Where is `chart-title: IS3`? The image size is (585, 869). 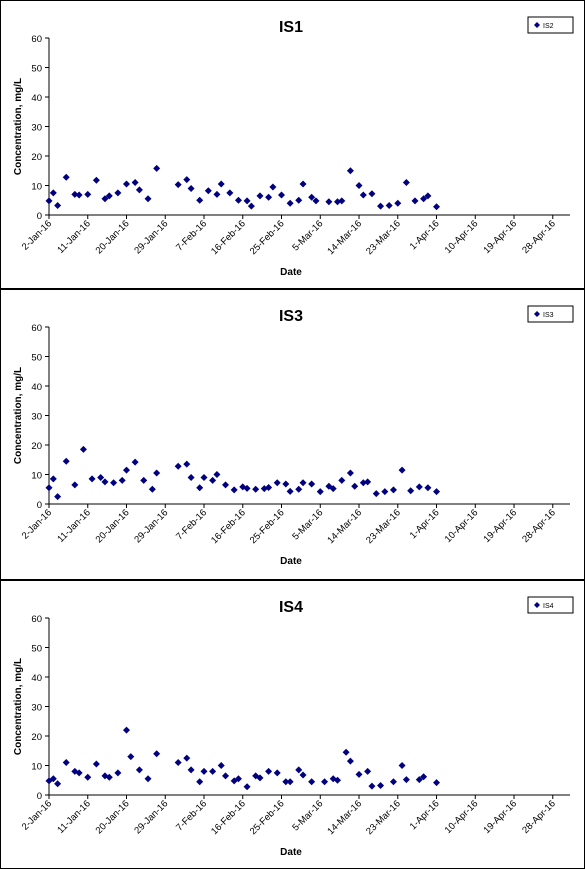
chart-title: IS3 is located at coordinates (291, 316).